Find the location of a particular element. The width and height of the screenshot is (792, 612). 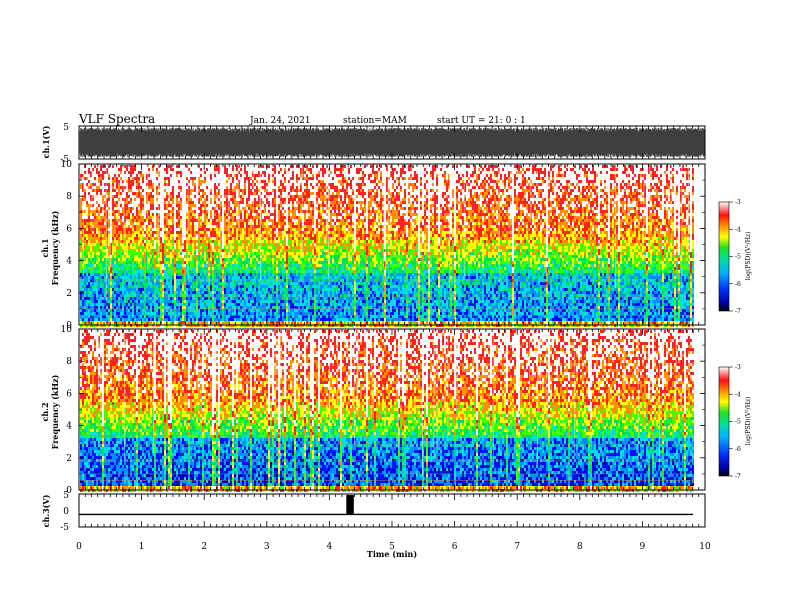

ch3-ytick-0: 0 is located at coordinates (66, 512).